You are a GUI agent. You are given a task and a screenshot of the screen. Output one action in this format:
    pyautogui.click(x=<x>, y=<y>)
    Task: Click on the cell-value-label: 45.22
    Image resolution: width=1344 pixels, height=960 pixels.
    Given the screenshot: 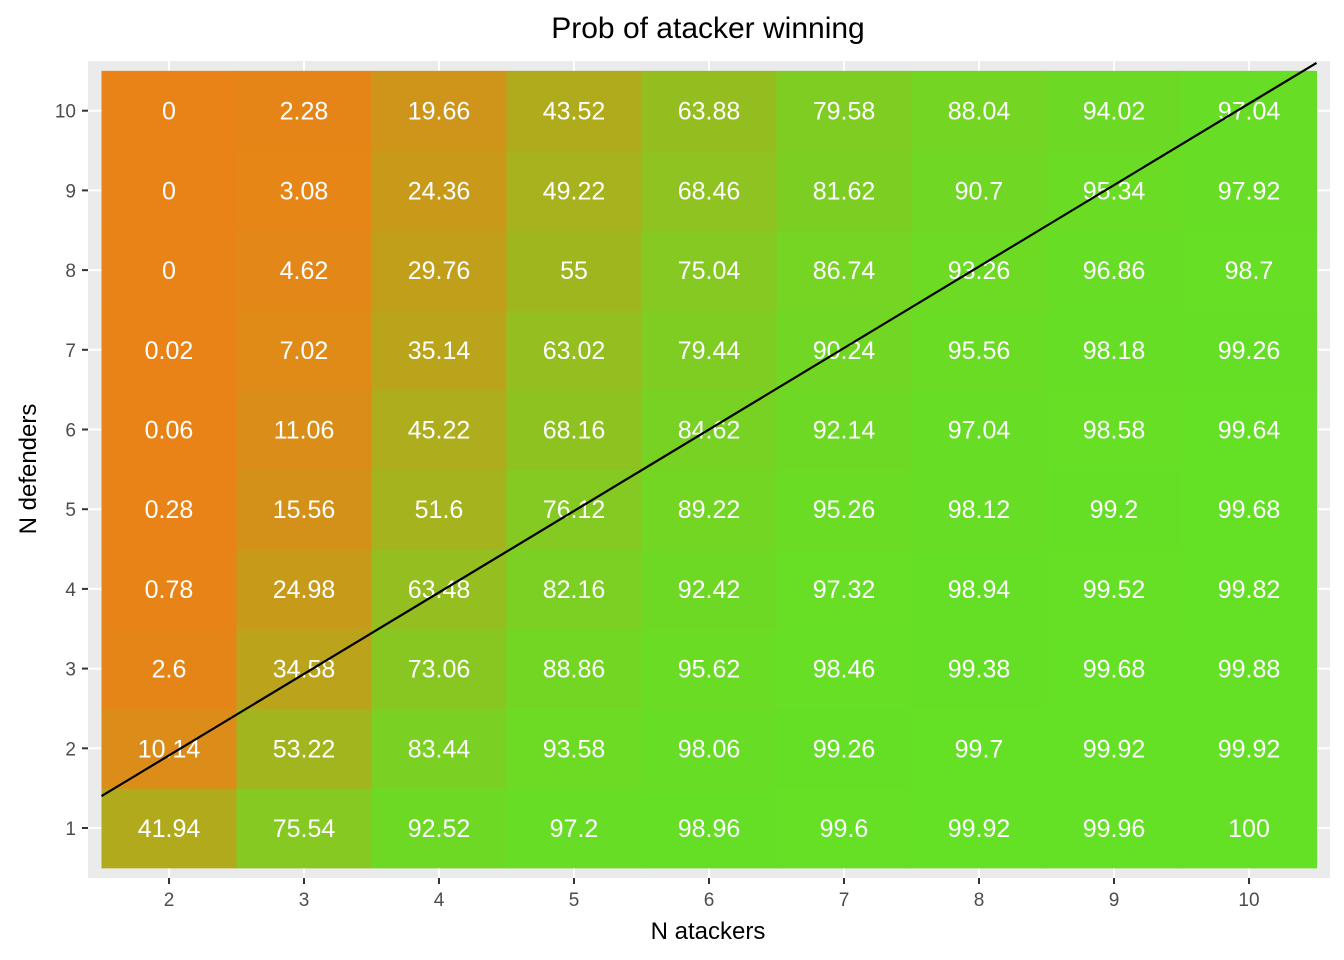 What is the action you would take?
    pyautogui.click(x=439, y=431)
    